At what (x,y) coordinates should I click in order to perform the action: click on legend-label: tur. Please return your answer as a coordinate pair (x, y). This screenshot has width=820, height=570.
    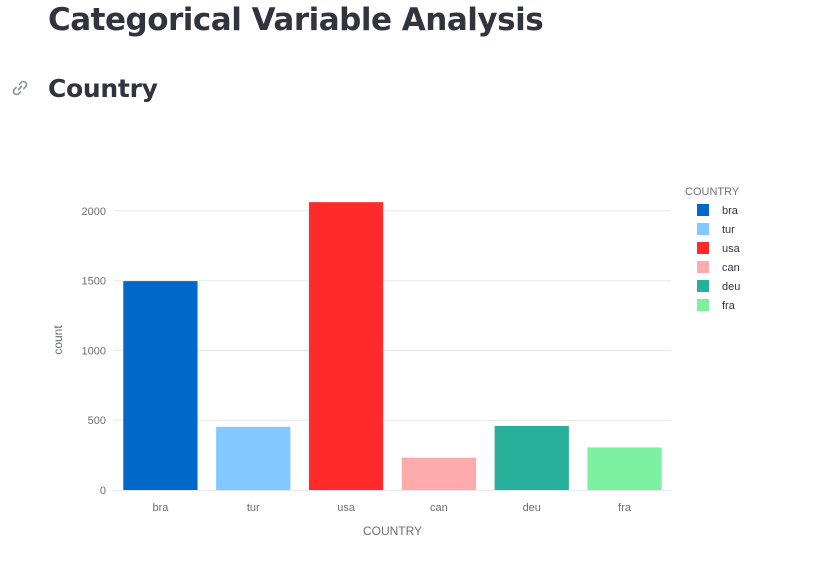
    Looking at the image, I should click on (728, 230).